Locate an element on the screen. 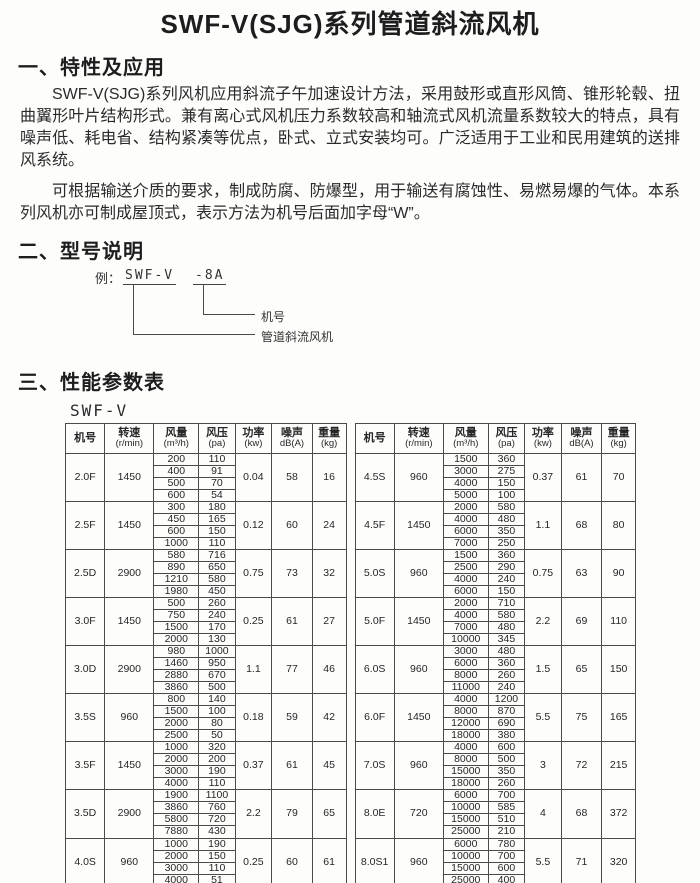 This screenshot has width=700, height=883. table-series-label: SWF-V is located at coordinates (99, 410).